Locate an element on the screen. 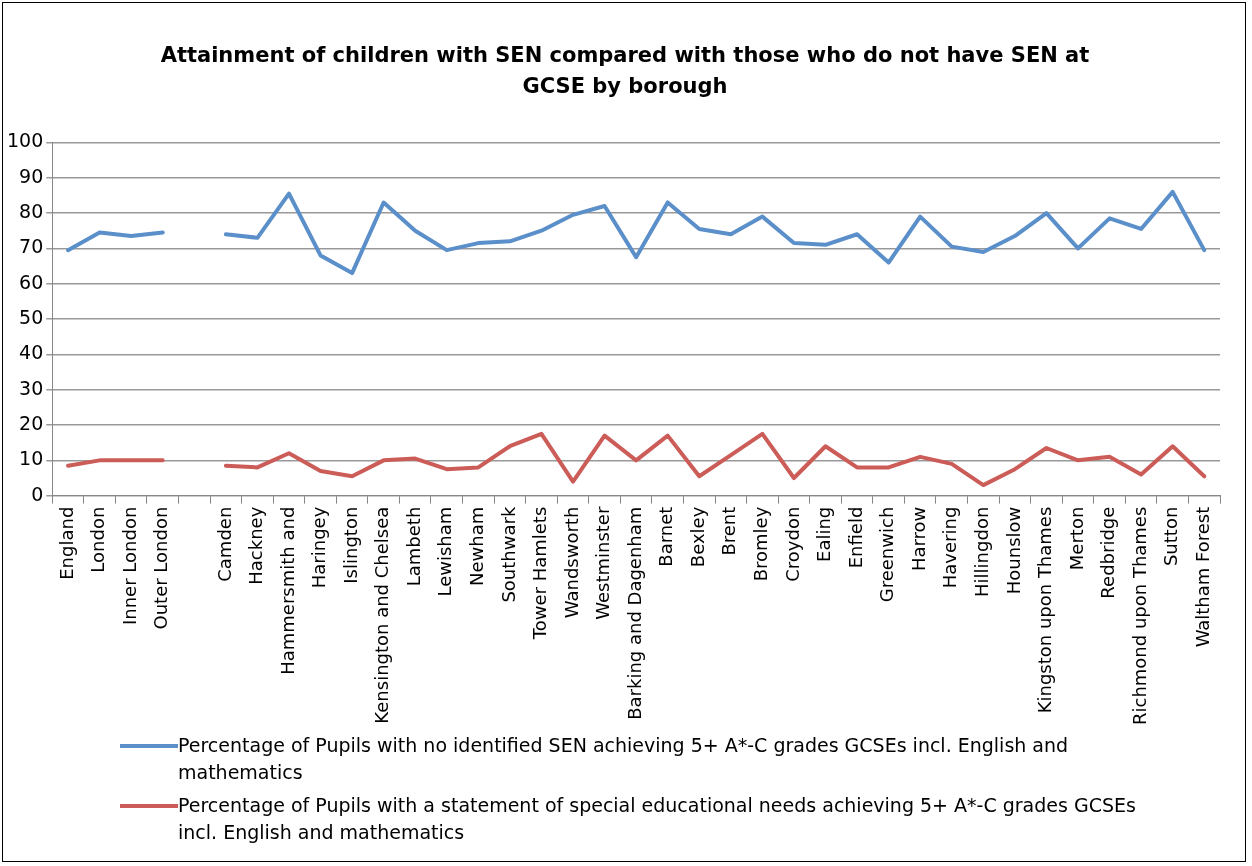 Image resolution: width=1252 pixels, height=866 pixels. y-tick-label: 70 is located at coordinates (31, 246).